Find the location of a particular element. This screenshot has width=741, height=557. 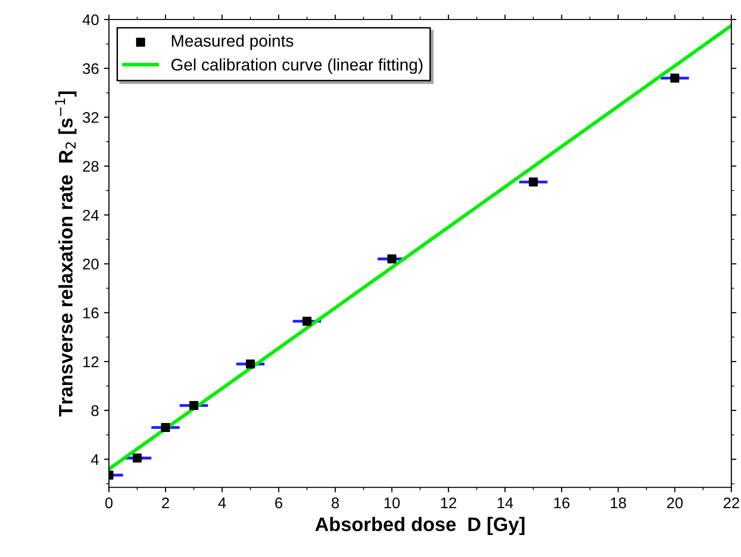

y-tick-label: 16 is located at coordinates (91, 313).